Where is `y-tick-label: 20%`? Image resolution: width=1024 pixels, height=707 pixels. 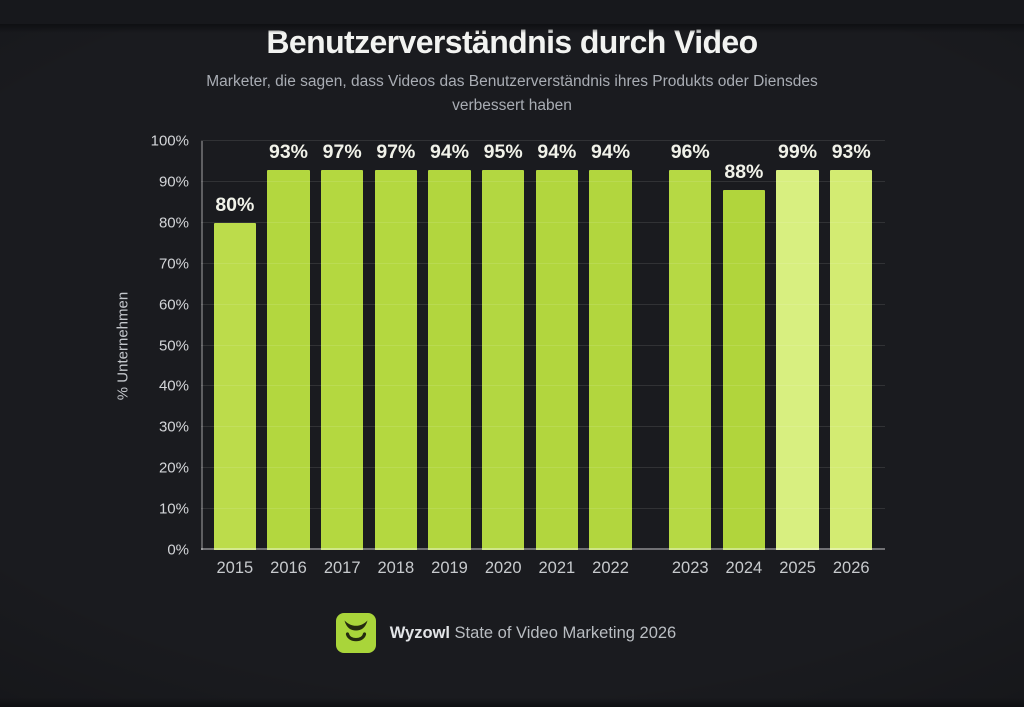 y-tick-label: 20% is located at coordinates (173, 468).